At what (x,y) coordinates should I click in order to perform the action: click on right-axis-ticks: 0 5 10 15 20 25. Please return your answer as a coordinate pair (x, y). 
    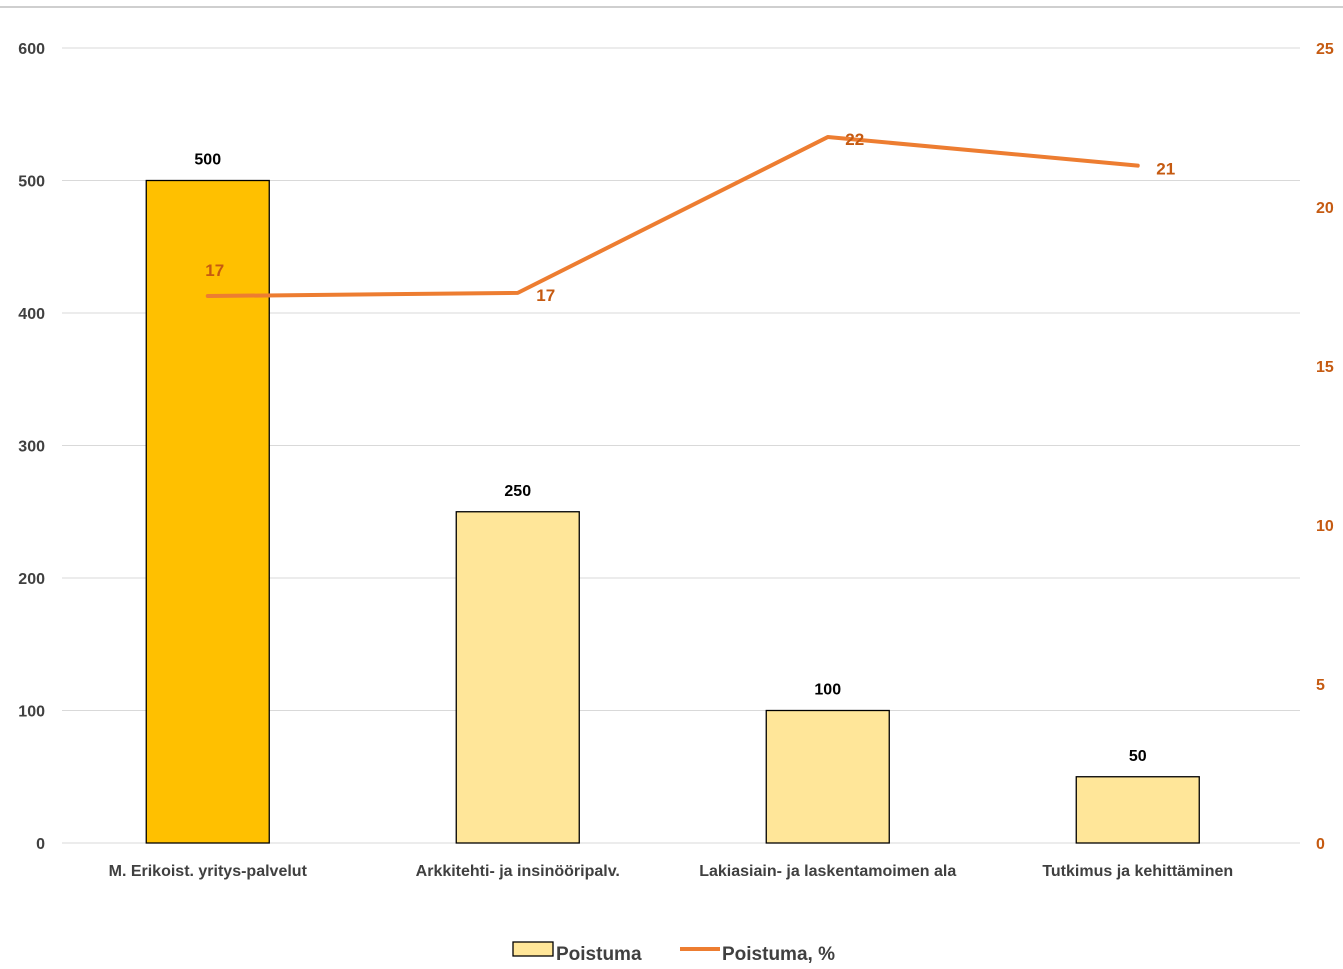
    Looking at the image, I should click on (1325, 447).